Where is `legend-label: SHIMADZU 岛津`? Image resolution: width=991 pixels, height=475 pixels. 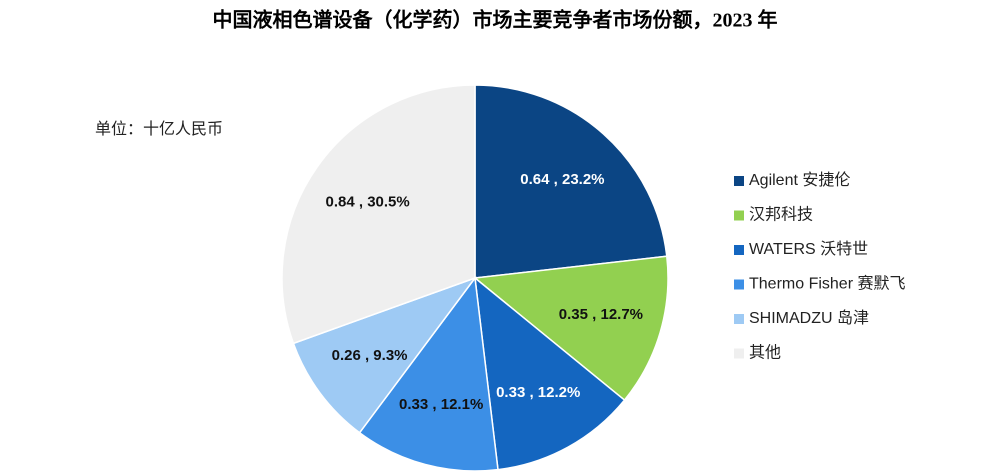
legend-label: SHIMADZU 岛津 is located at coordinates (809, 318).